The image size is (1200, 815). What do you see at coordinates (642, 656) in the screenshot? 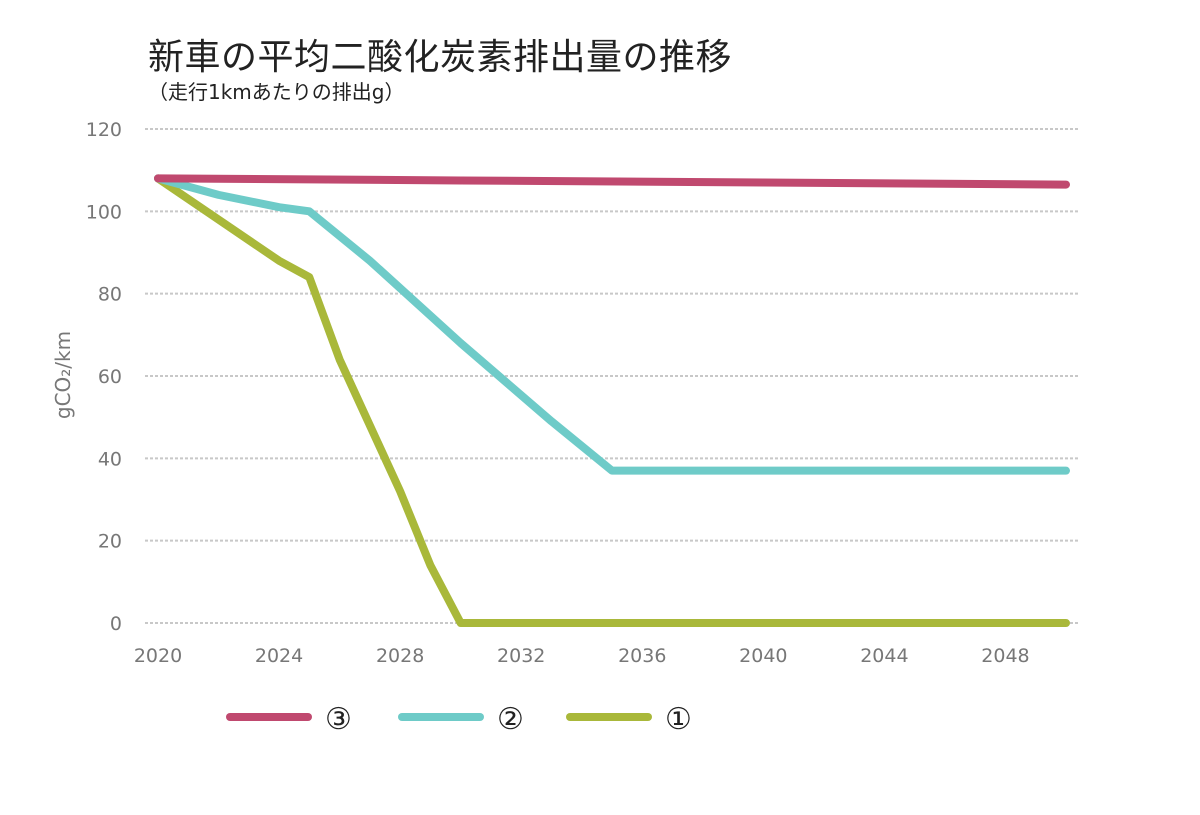
I see `x-tick-label: 2036` at bounding box center [642, 656].